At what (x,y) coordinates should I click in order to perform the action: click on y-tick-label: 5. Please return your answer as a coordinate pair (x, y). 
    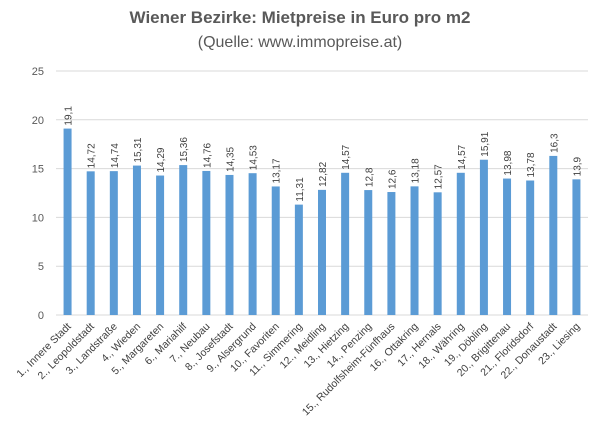
    Looking at the image, I should click on (41, 267).